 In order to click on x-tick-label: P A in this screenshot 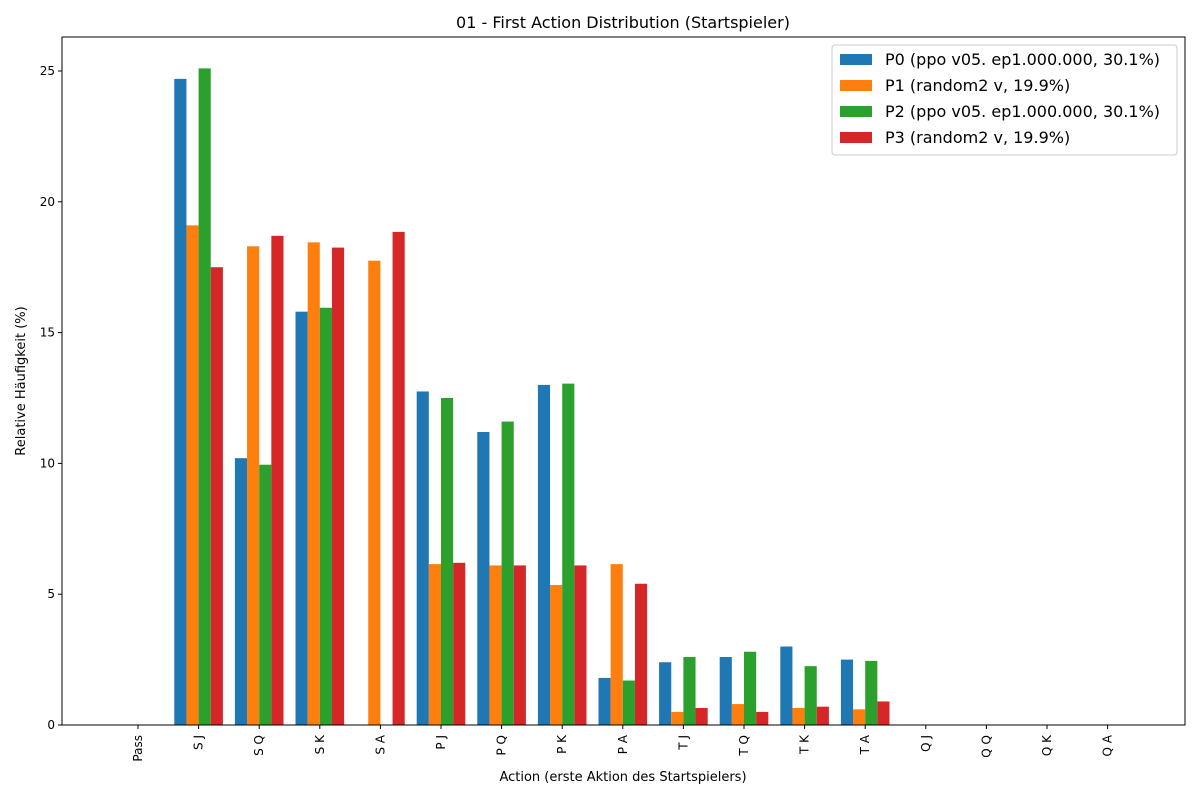, I will do `click(623, 744)`.